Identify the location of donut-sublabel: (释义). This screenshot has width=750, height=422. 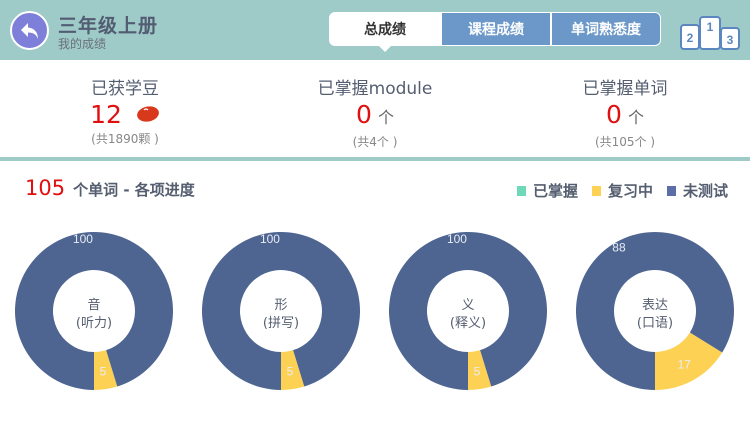
(468, 323).